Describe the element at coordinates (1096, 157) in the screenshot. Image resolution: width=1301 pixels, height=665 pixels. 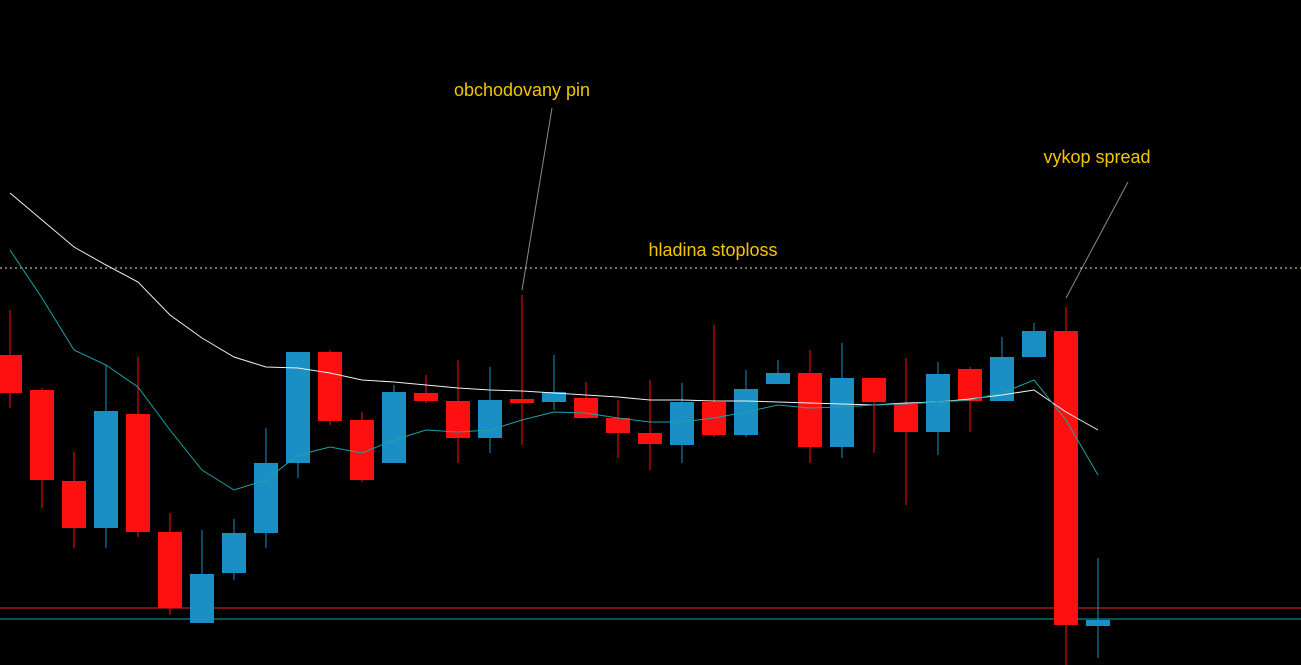
I see `annotation: vykop spread` at that location.